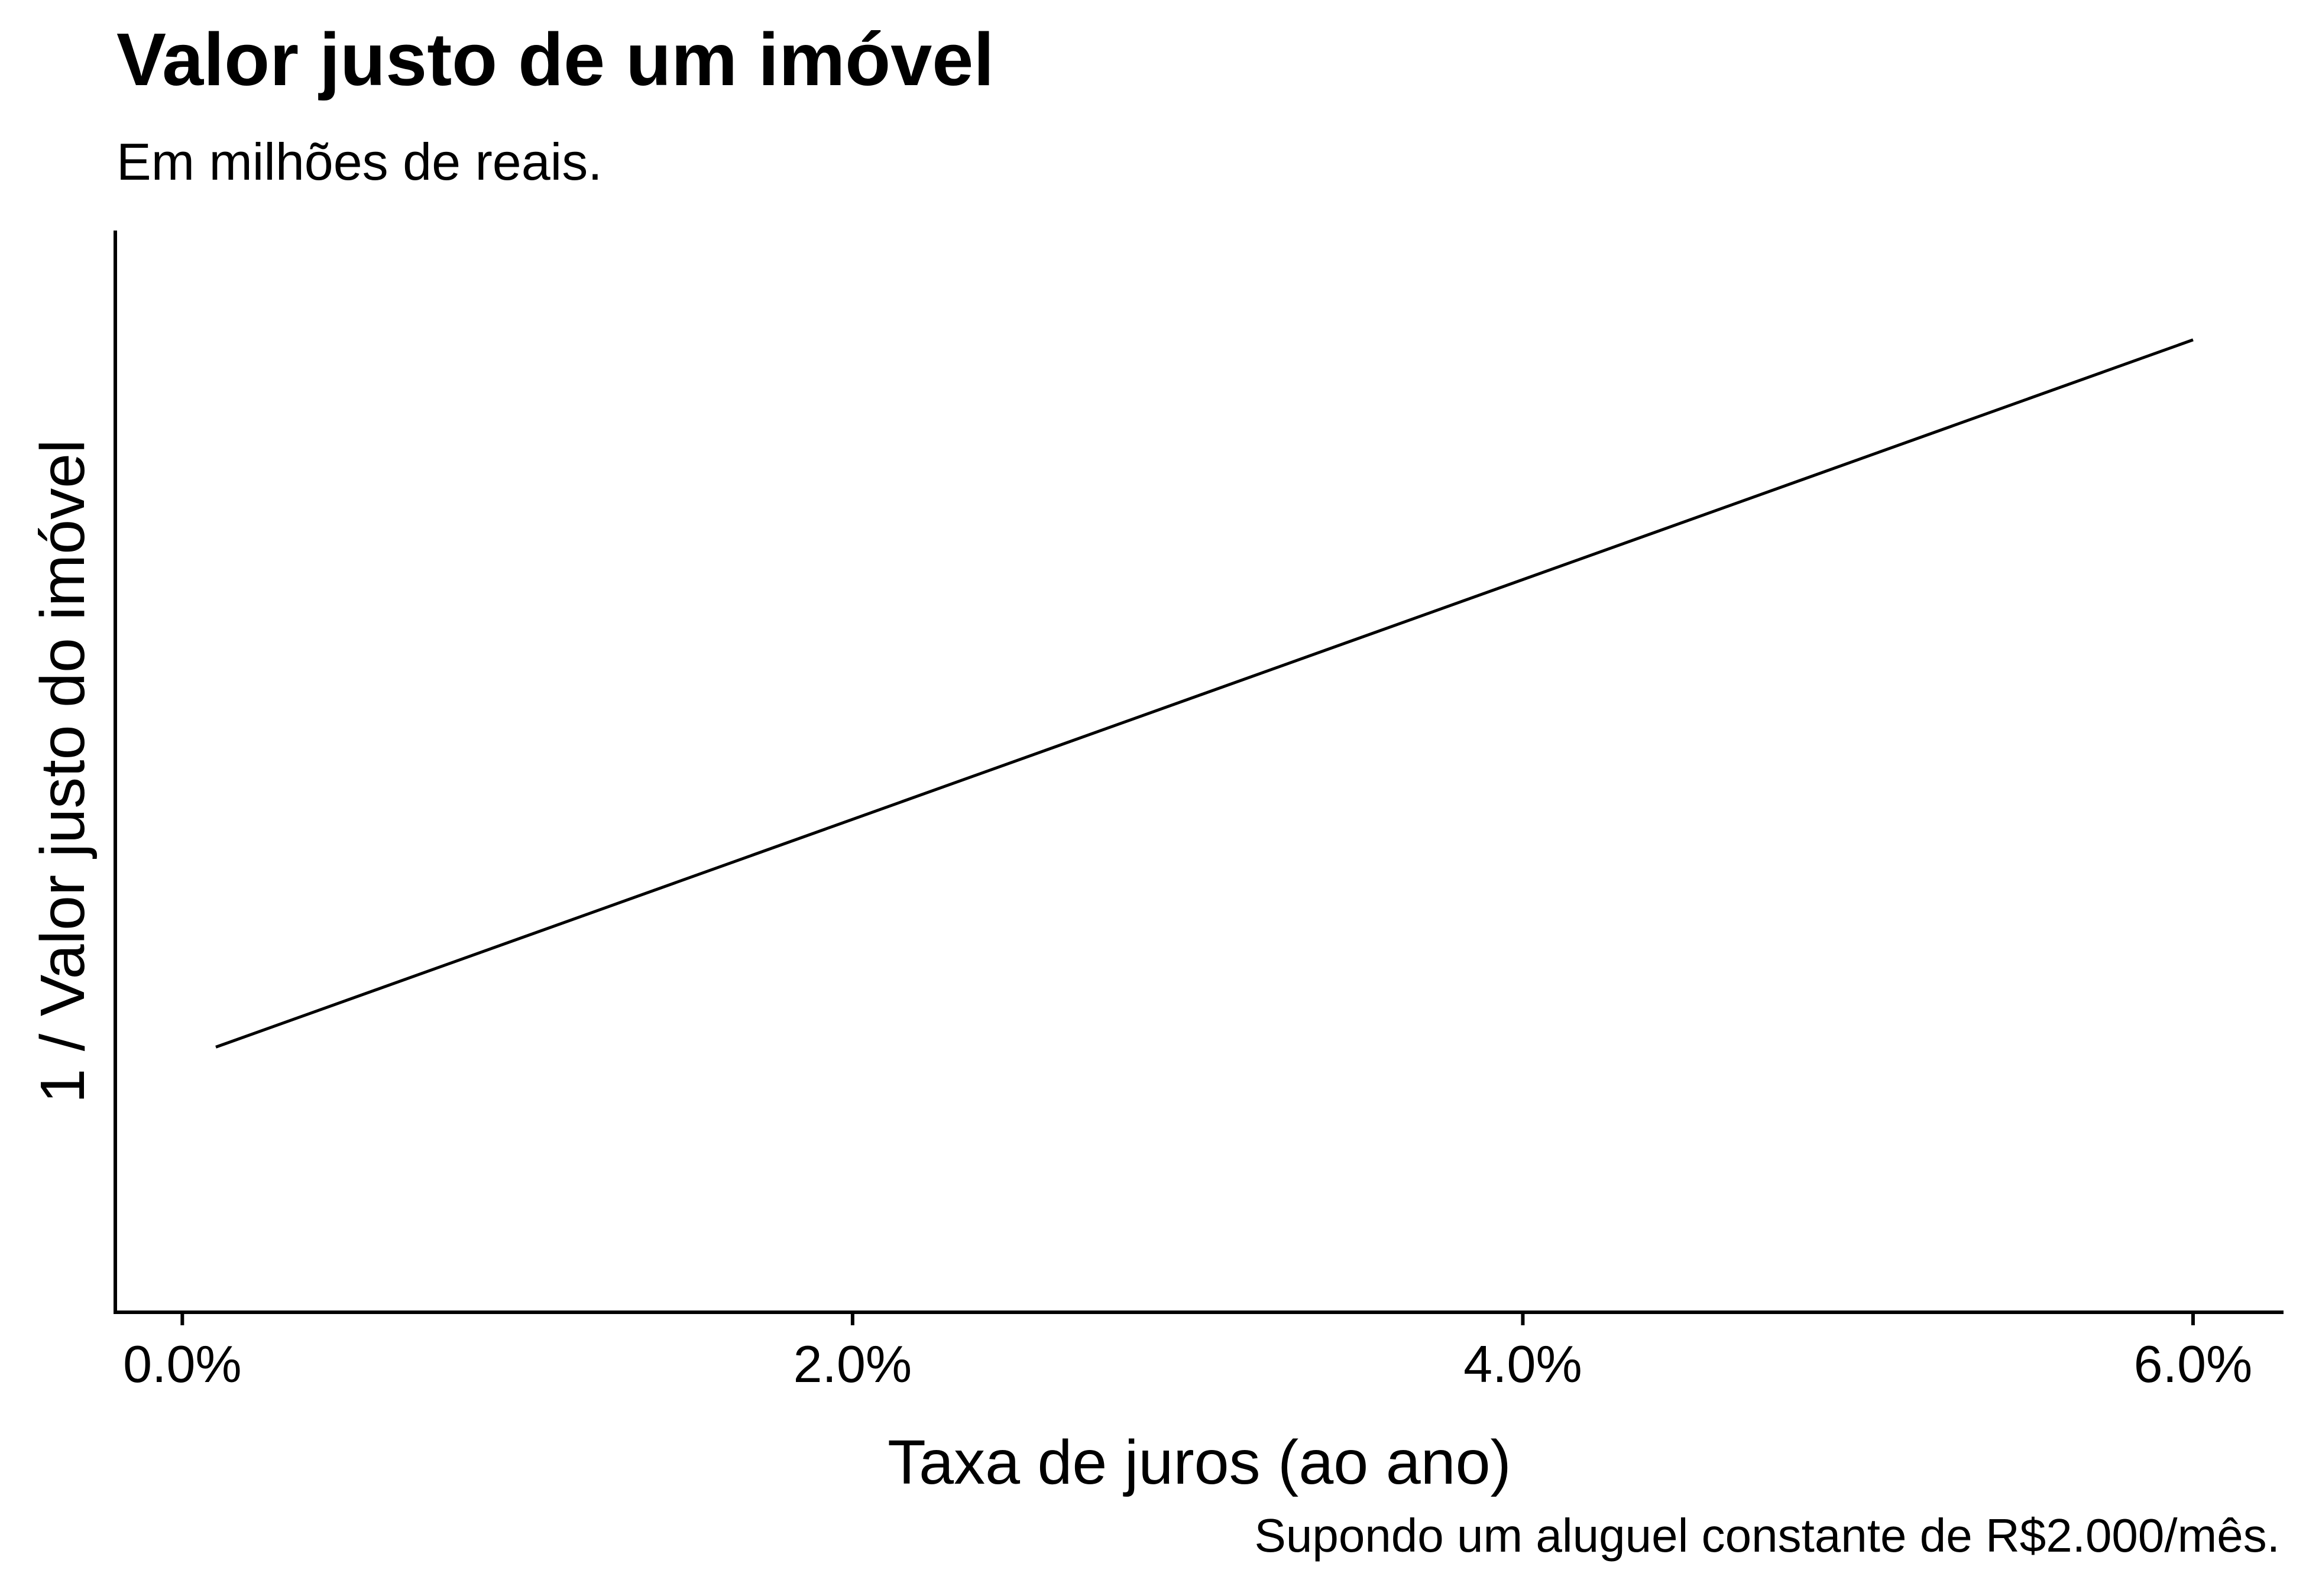 This screenshot has width=2306, height=1596. Describe the element at coordinates (853, 1364) in the screenshot. I see `x-tick-label: 2.0%` at that location.